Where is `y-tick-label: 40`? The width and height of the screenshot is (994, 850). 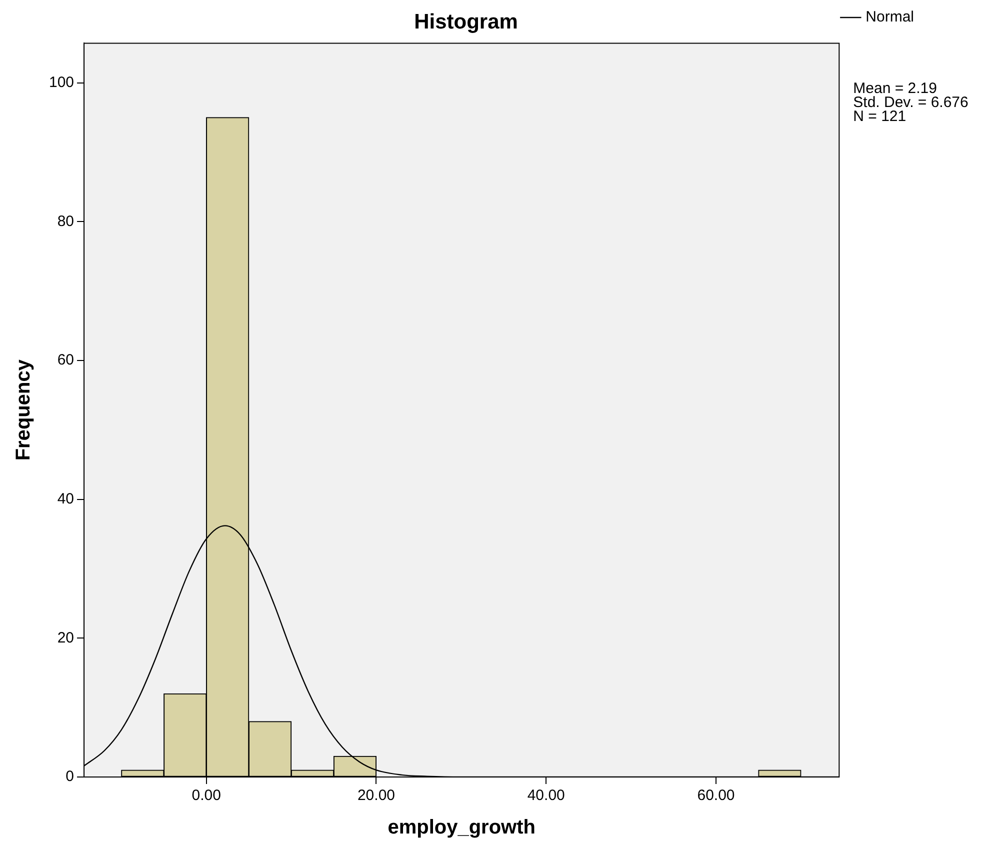 y-tick-label: 40 is located at coordinates (65, 499).